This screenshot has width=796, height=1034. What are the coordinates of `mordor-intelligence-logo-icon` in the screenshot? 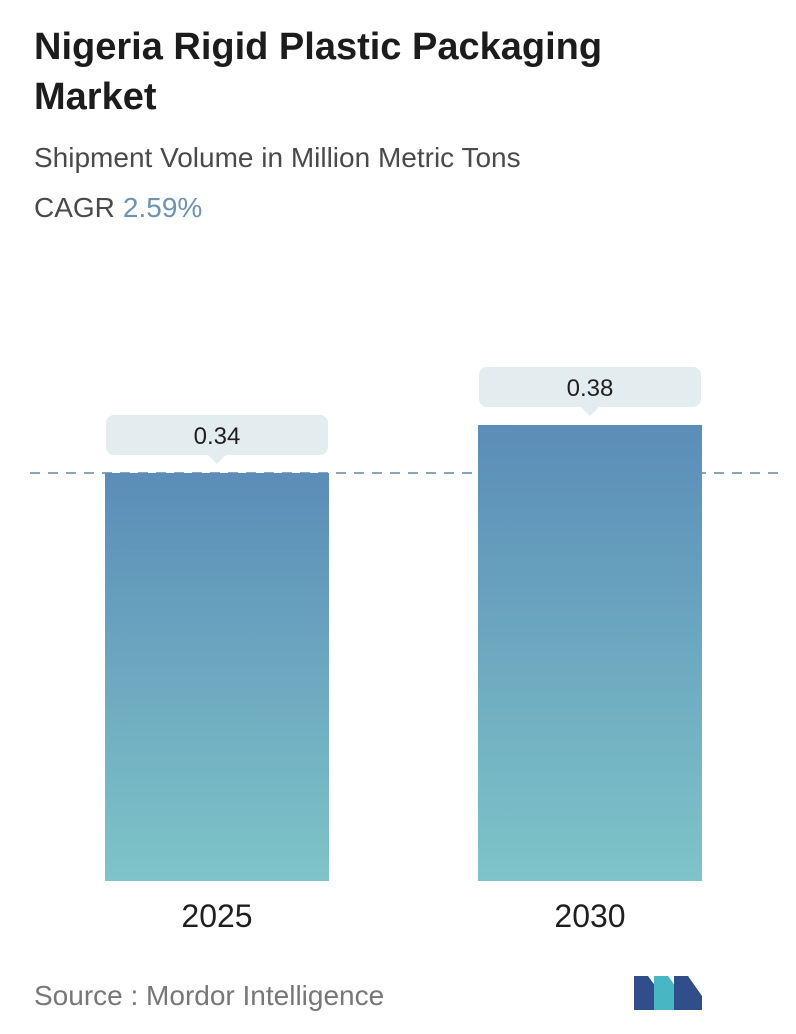 It's located at (668, 993).